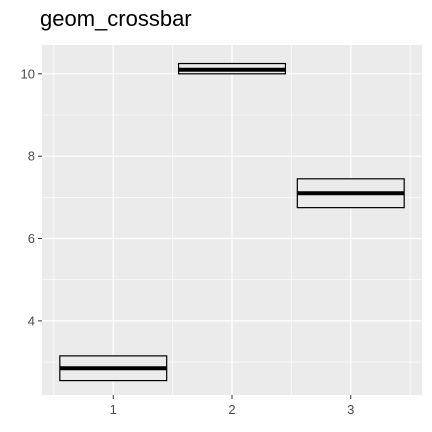 The height and width of the screenshot is (432, 432). Describe the element at coordinates (116, 18) in the screenshot. I see `chart-title: geom_crossbar` at that location.